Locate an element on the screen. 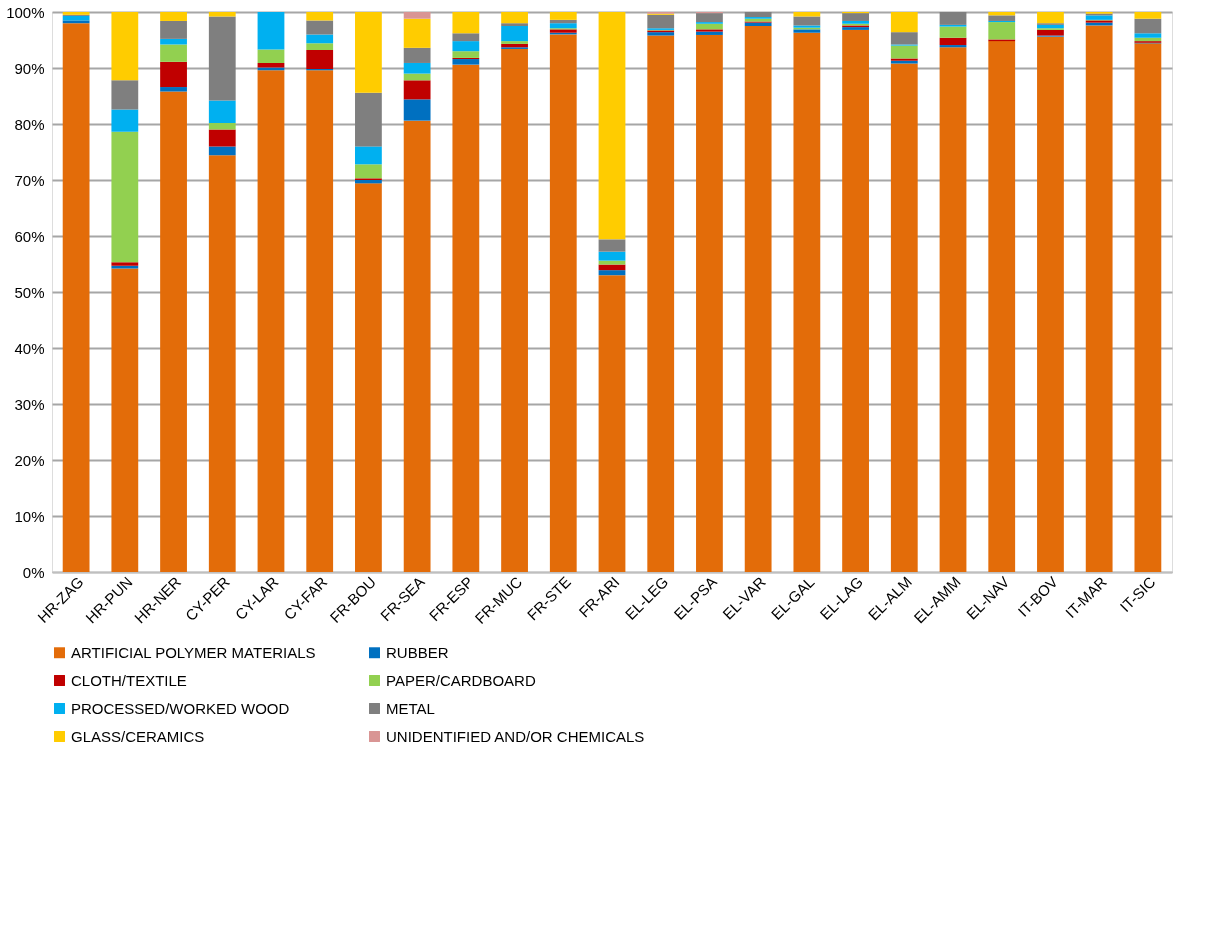  legend-label: PROCESSED/WORKED WOOD is located at coordinates (180, 708).